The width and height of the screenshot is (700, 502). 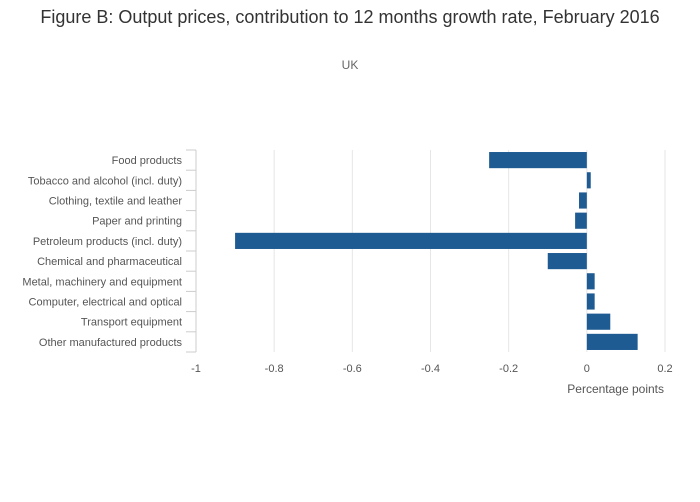 I want to click on category-label: Food products, so click(x=147, y=161).